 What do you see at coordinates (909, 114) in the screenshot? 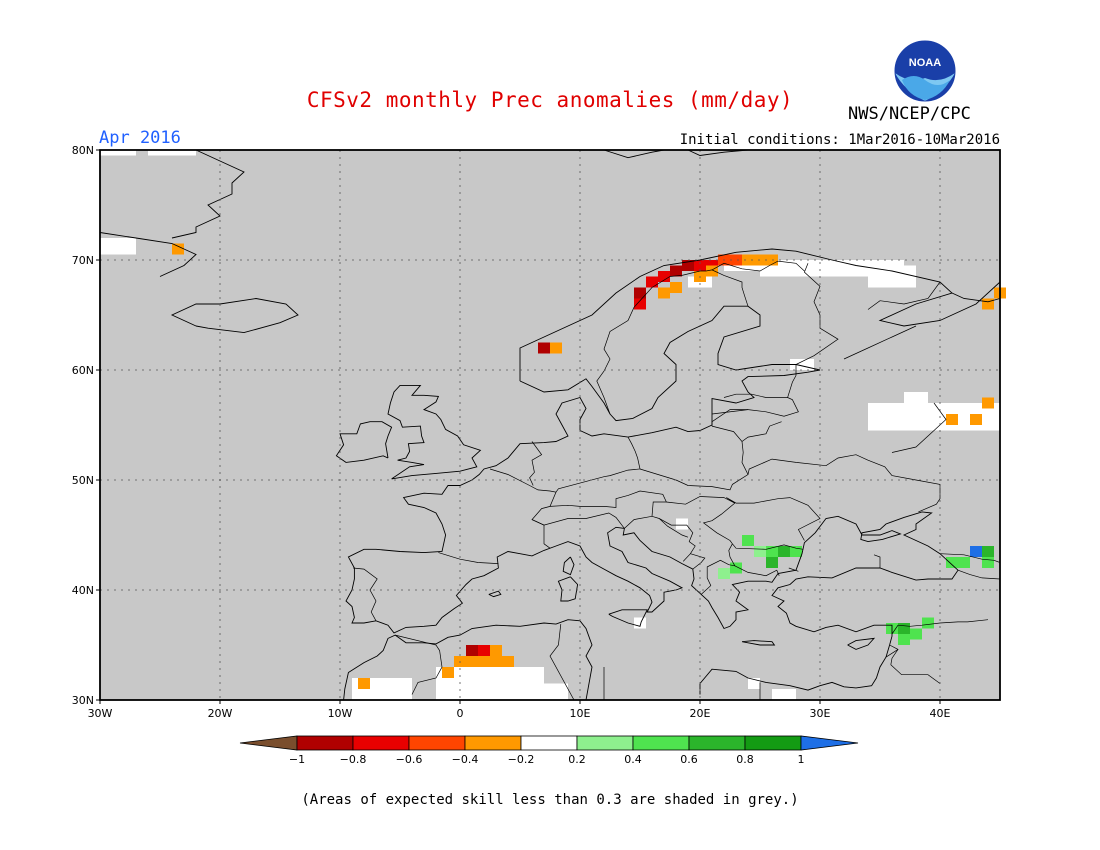
I see `agency-label: NWS/NCEP/CPC` at bounding box center [909, 114].